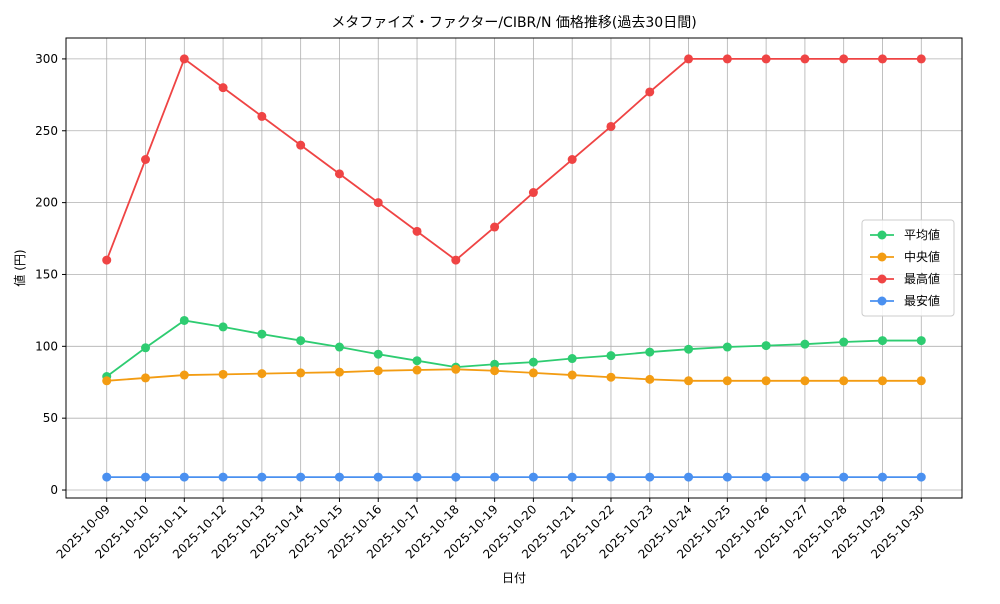  Describe the element at coordinates (46, 346) in the screenshot. I see `y-tick-label: 100` at that location.